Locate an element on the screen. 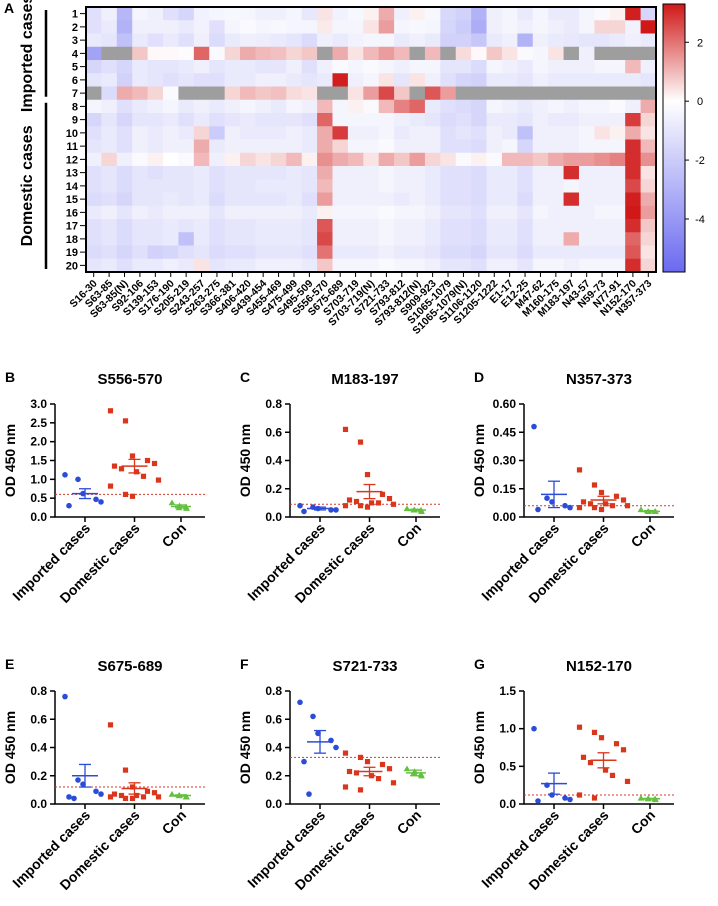  group-label: Domestic cases is located at coordinates (27, 185).